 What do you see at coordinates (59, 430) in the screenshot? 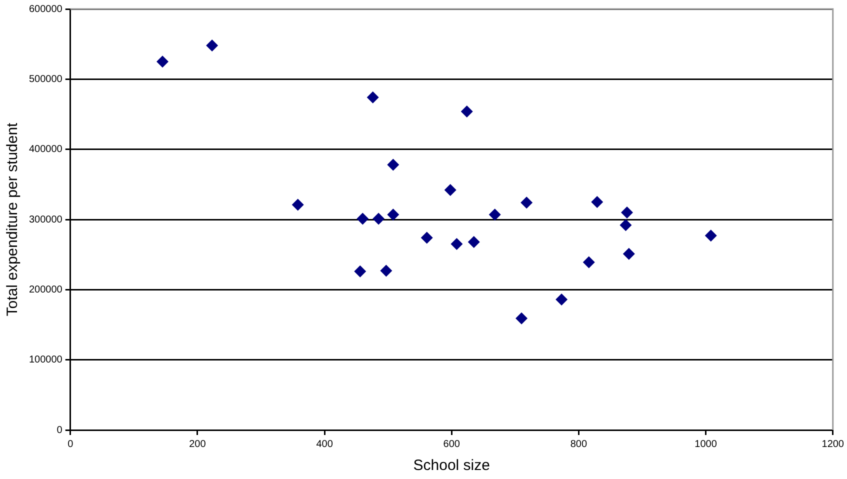
I see `y-tick-label: 0` at bounding box center [59, 430].